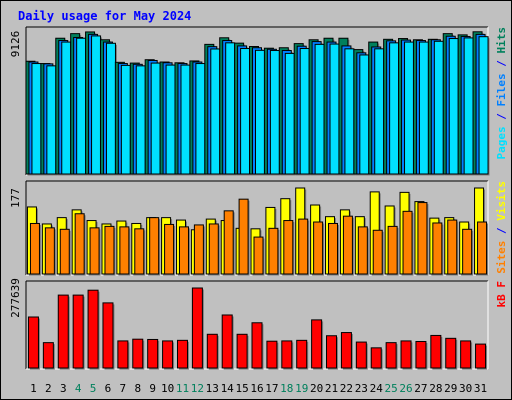 The width and height of the screenshot is (512, 400). I want to click on series-label-text: Pages / Files / Hits, so click(501, 93).